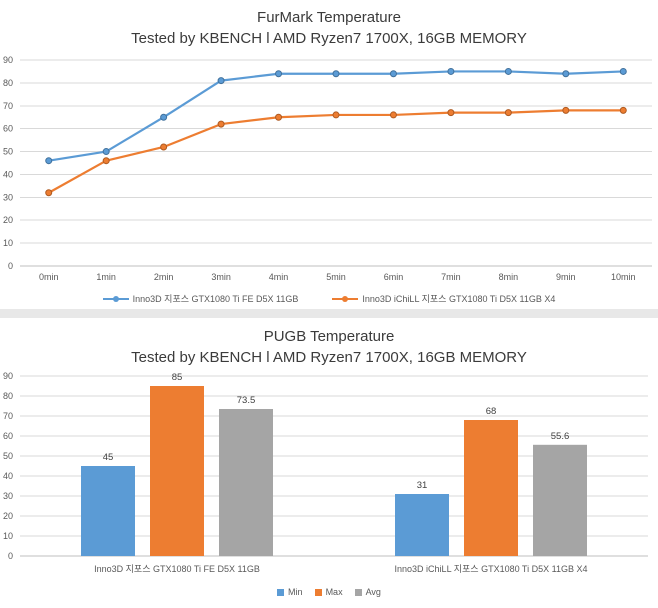  I want to click on x-tick-label: 4min, so click(279, 277).